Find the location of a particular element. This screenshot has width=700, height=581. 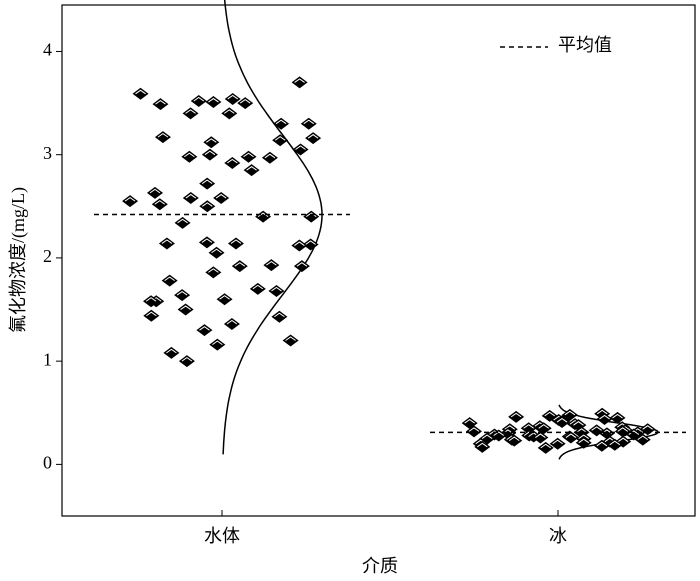

y-axis-label: 氟化物浓度/(mg/L) is located at coordinates (18, 260).